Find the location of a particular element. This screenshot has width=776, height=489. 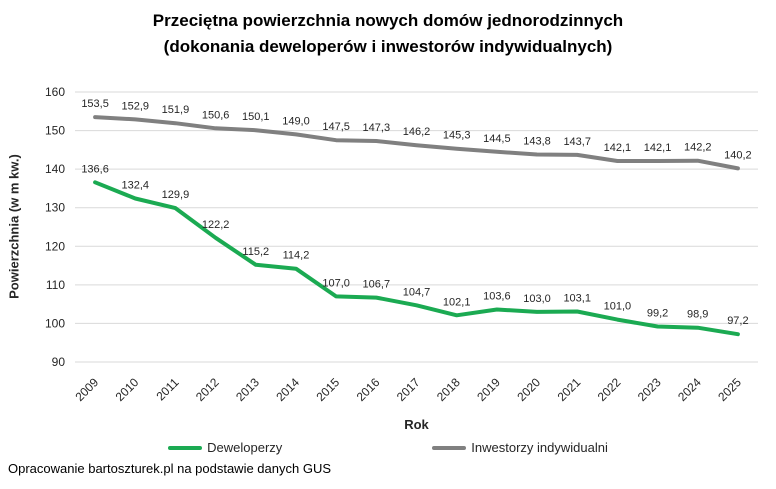

x-tick-label: 2023 is located at coordinates (649, 389).